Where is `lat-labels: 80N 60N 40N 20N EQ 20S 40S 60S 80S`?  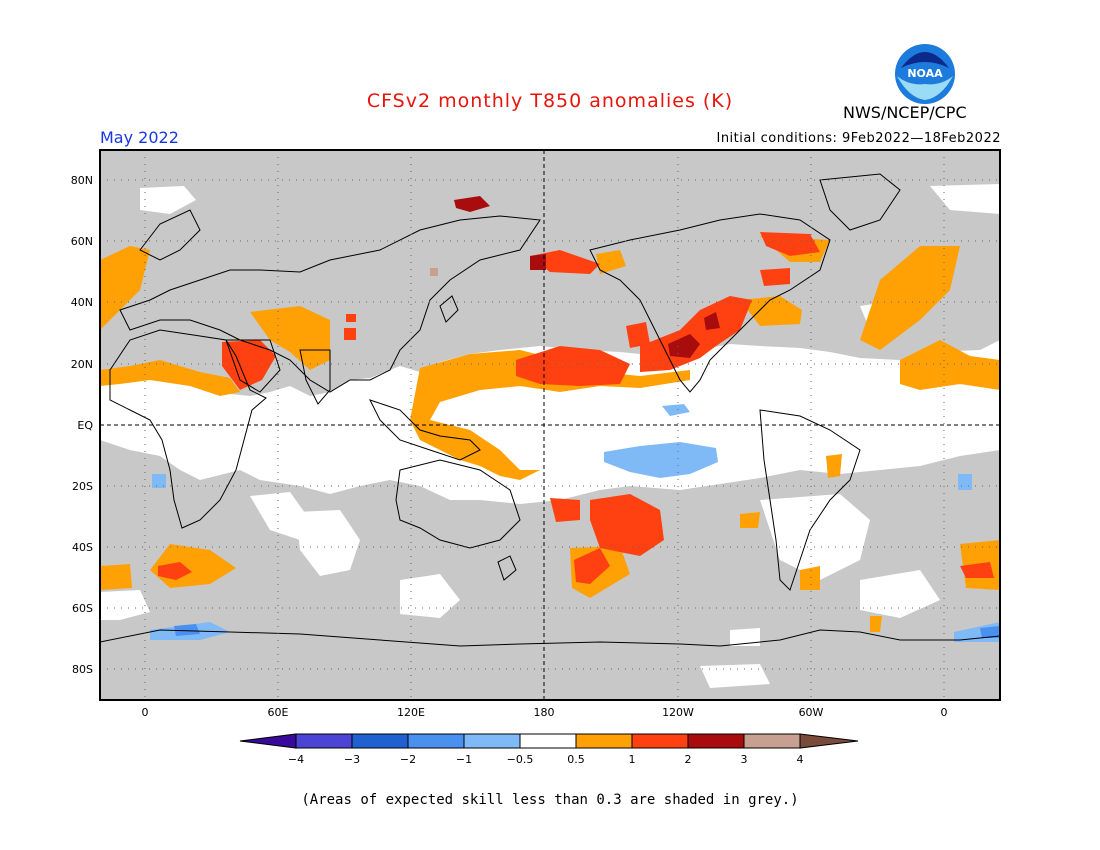 lat-labels: 80N 60N 40N 20N EQ 20S 40S 60S 80S is located at coordinates (82, 425).